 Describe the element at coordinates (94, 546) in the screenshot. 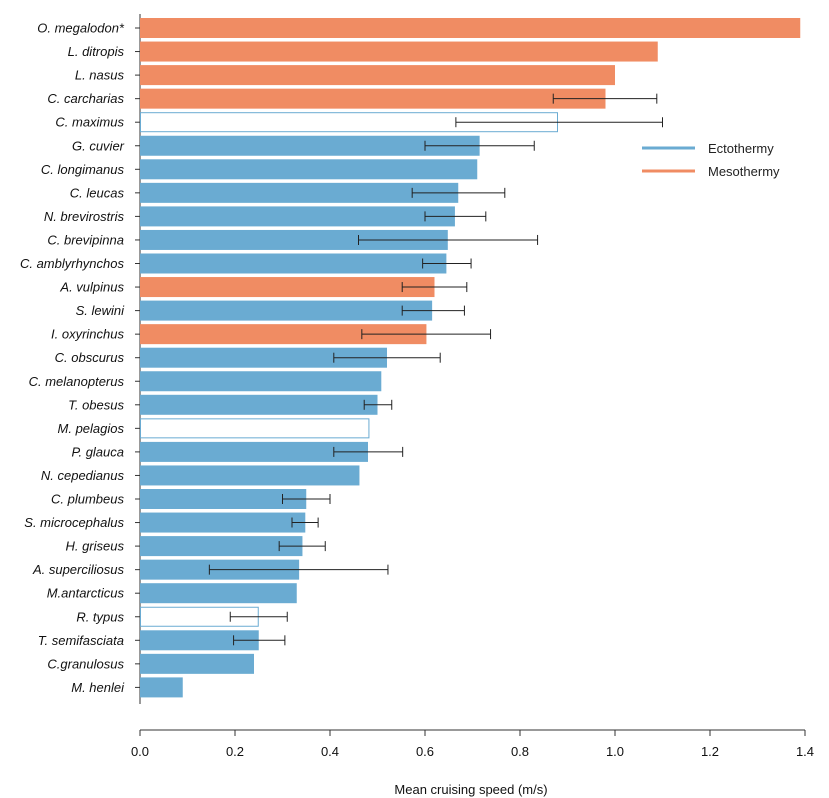

I see `category-label: H. griseus` at that location.